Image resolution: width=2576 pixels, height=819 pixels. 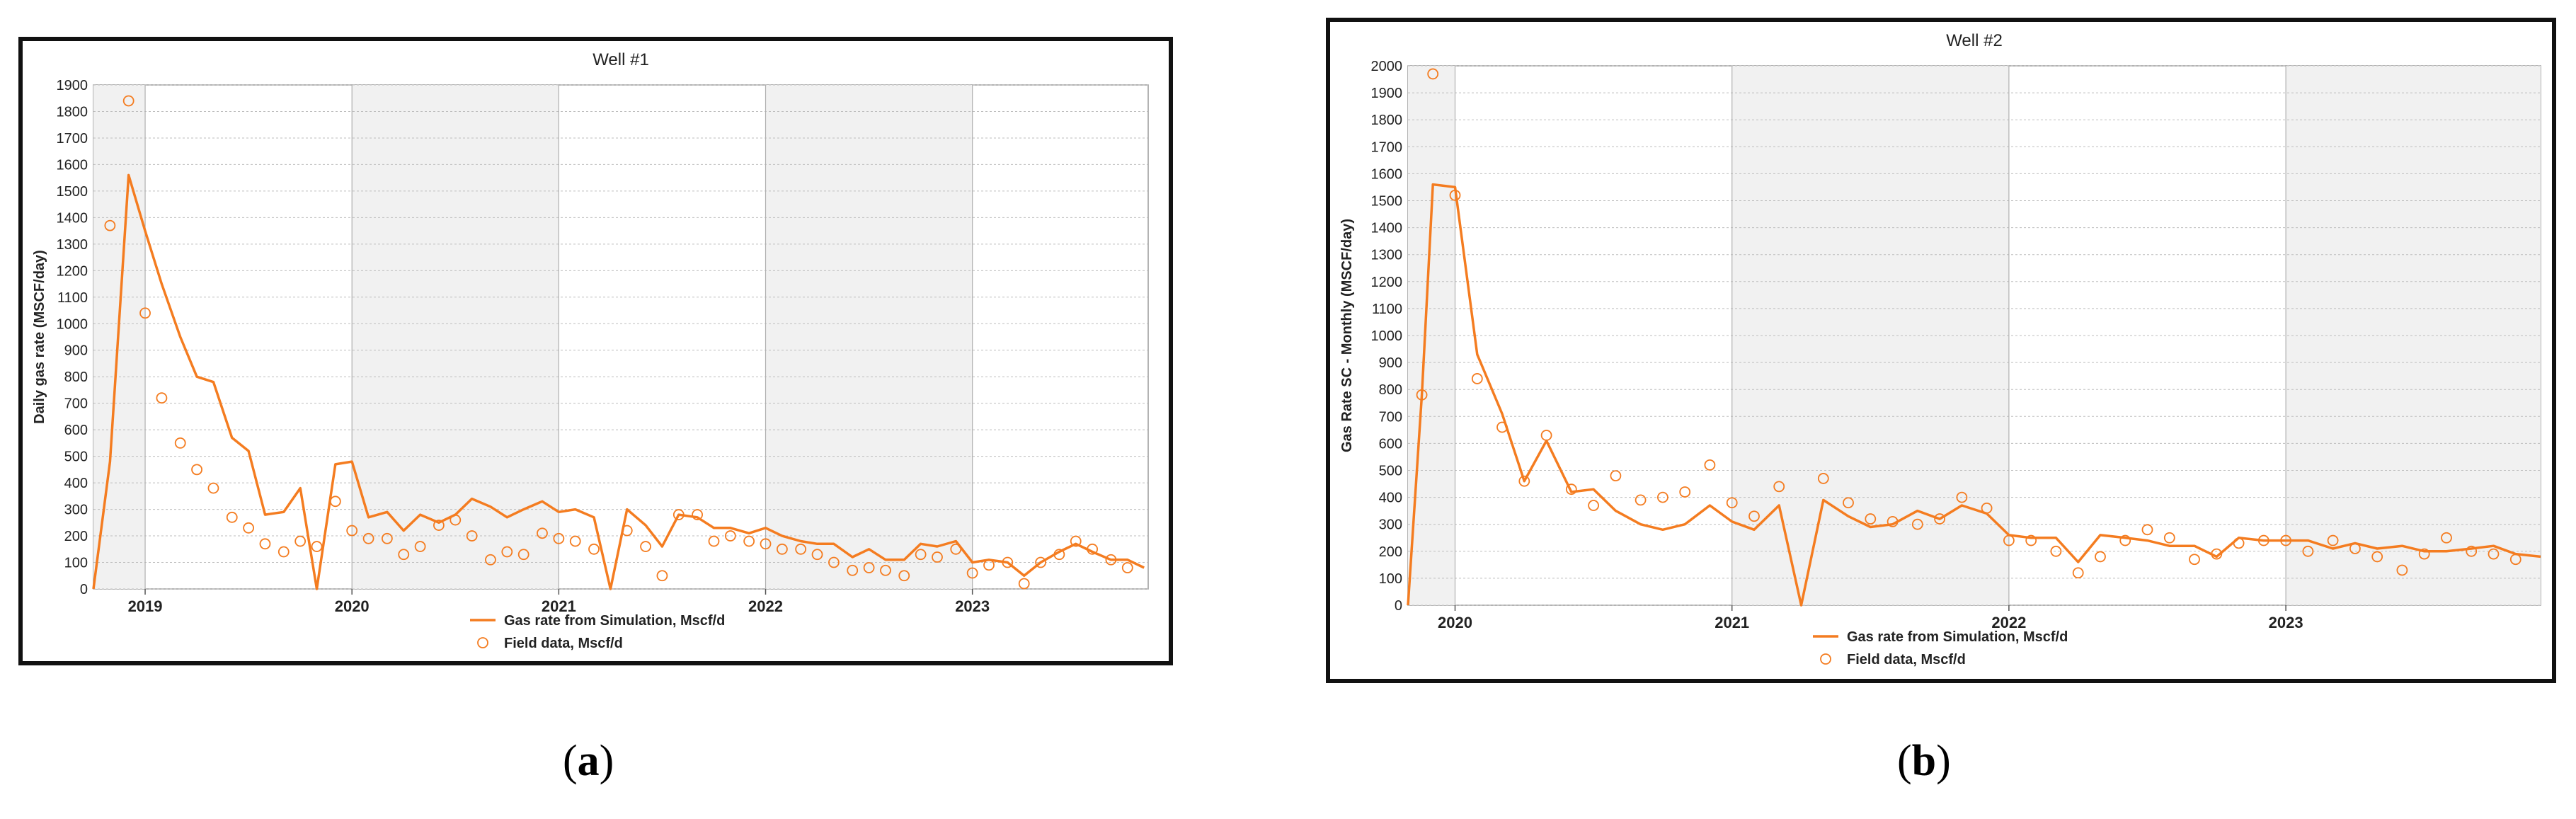 What do you see at coordinates (72, 165) in the screenshot?
I see `chart-1-y-tick-label-16: 1600` at bounding box center [72, 165].